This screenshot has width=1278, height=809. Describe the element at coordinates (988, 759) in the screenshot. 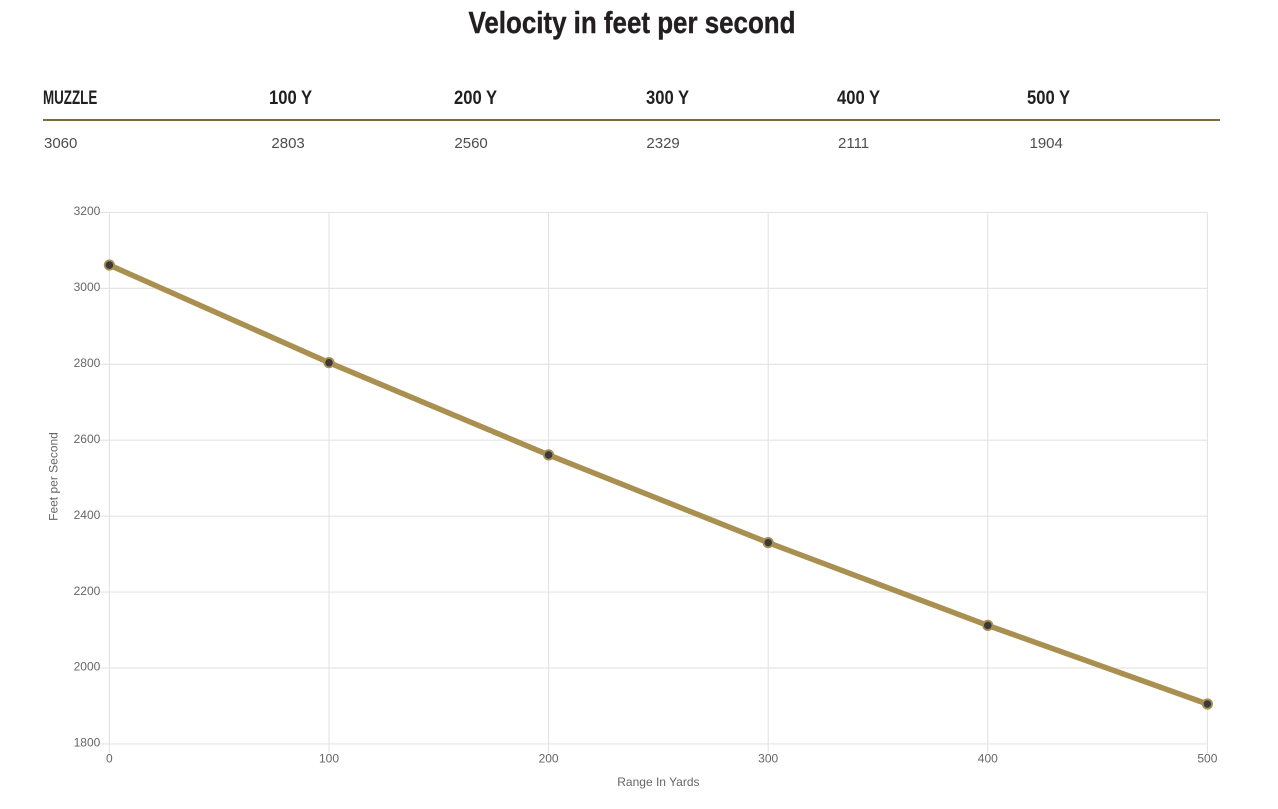

I see `svg-text: 400` at that location.